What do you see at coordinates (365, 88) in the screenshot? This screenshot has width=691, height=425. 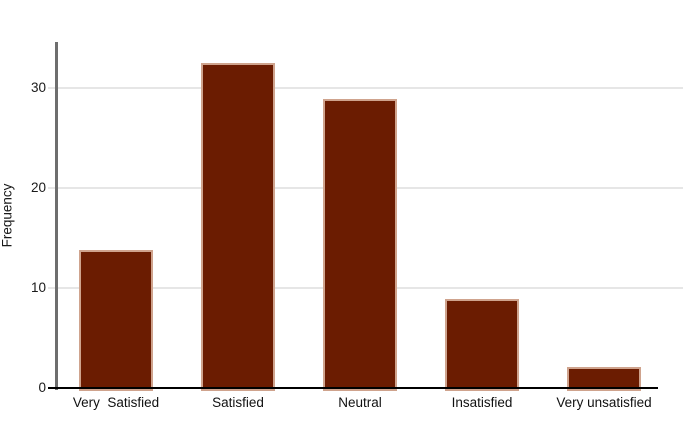 I see `gridline` at bounding box center [365, 88].